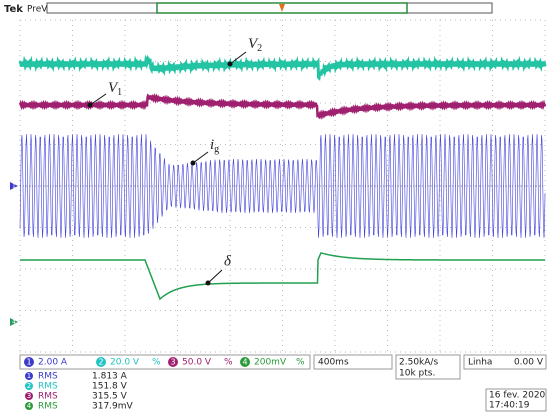  Describe the element at coordinates (353, 362) in the screenshot. I see `timebase-box` at that location.